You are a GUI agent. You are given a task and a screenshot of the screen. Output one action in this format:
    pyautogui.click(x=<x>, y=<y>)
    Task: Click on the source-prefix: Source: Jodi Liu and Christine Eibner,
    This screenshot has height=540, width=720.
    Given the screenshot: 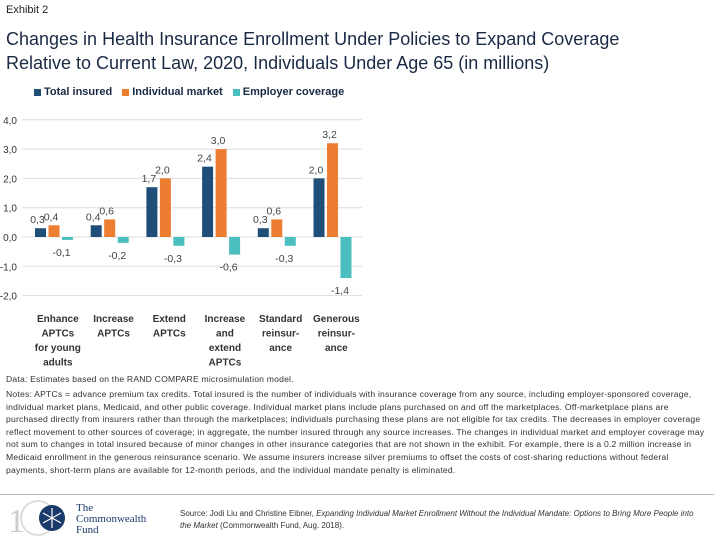 What is the action you would take?
    pyautogui.click(x=248, y=513)
    